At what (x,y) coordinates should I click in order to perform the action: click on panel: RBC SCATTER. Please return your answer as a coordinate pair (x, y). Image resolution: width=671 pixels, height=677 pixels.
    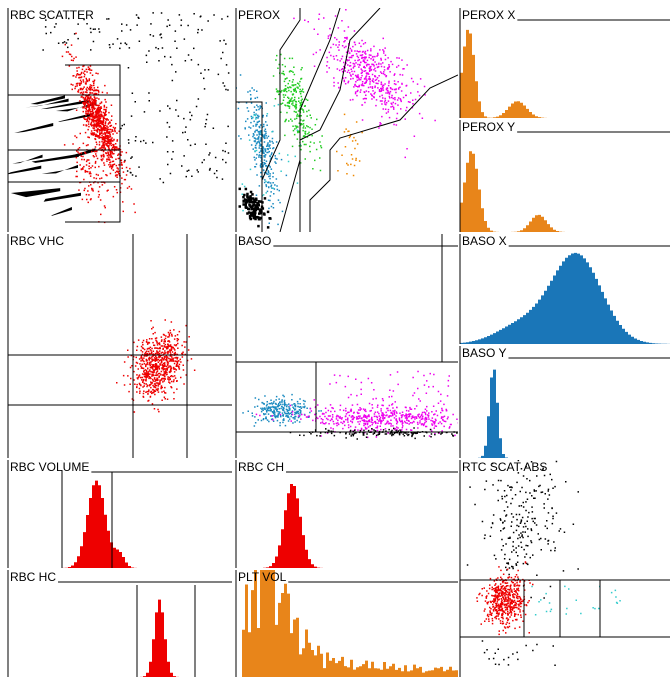
    Looking at the image, I should click on (118, 120).